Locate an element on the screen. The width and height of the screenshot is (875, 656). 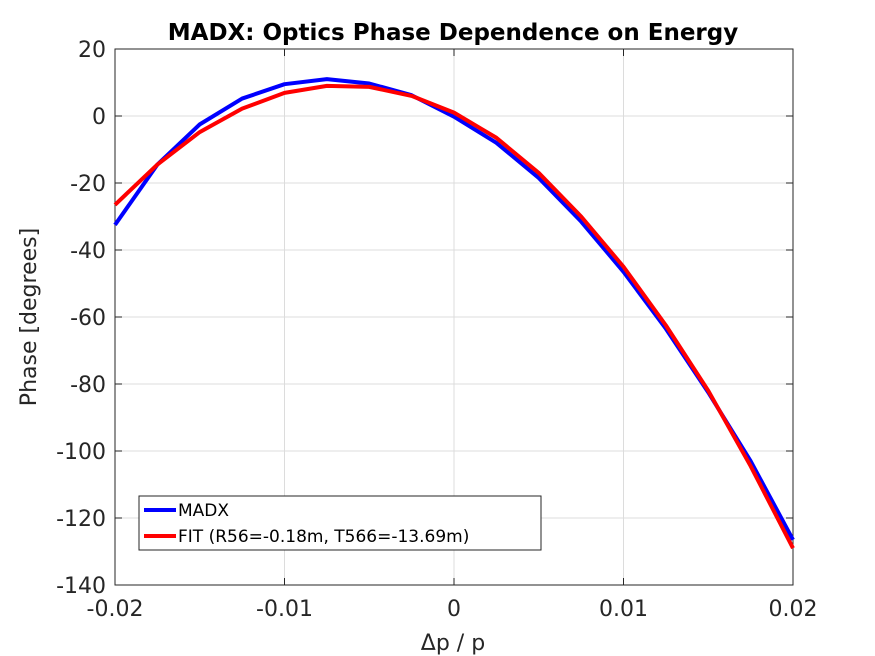
chart-title: MADX: Optics Phase Dependence on Energy is located at coordinates (453, 33).